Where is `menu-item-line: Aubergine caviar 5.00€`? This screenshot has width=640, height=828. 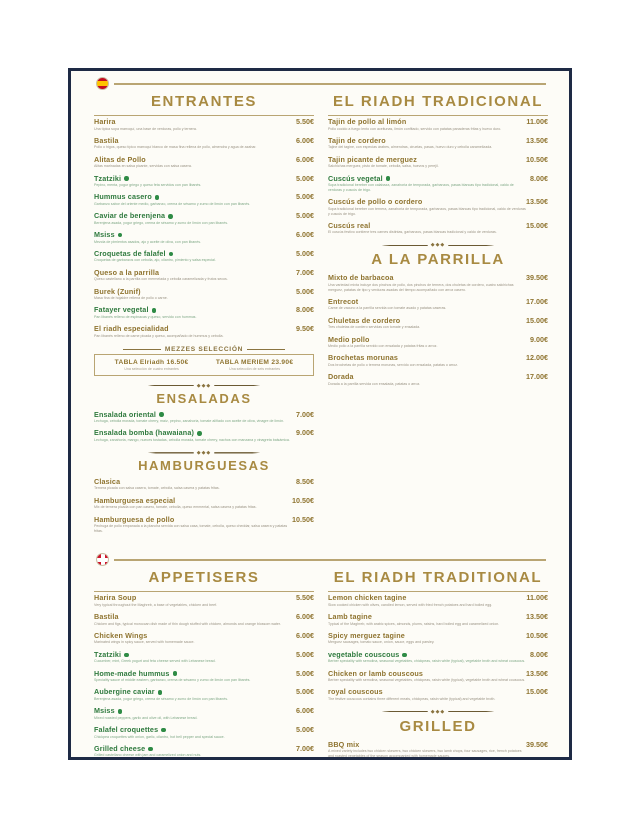 menu-item-line: Aubergine caviar 5.00€ is located at coordinates (204, 691).